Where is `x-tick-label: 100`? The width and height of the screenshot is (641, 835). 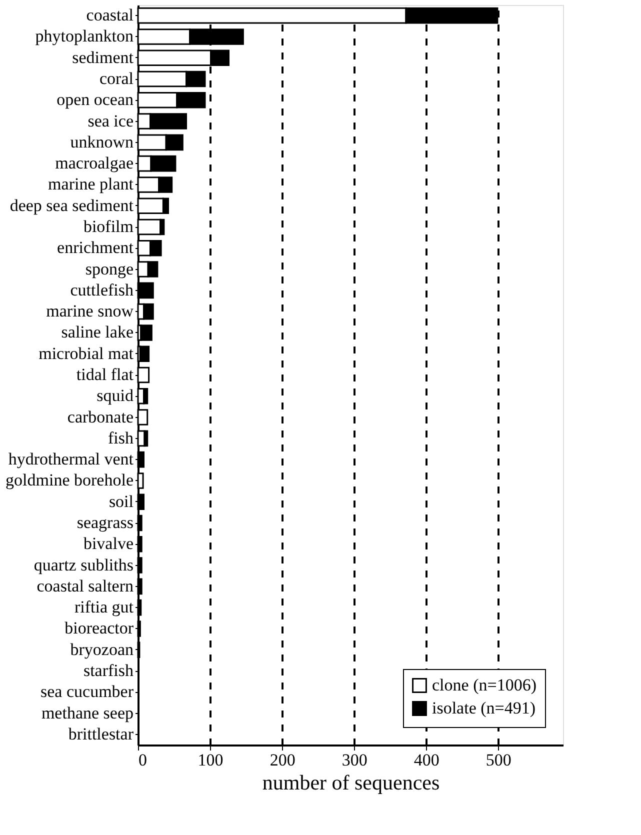
x-tick-label: 100 is located at coordinates (211, 760).